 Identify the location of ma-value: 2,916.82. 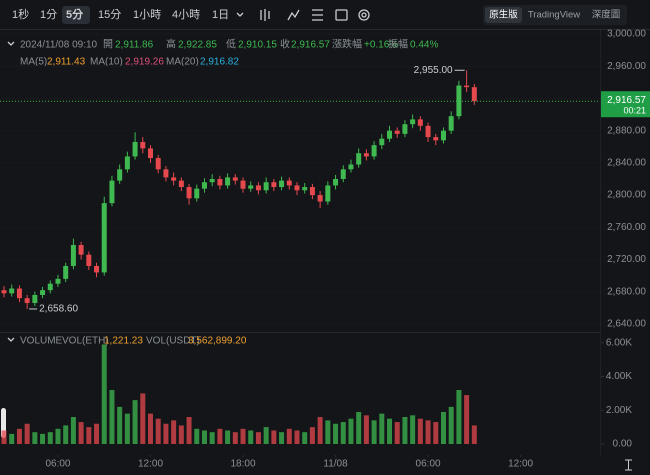
(219, 62).